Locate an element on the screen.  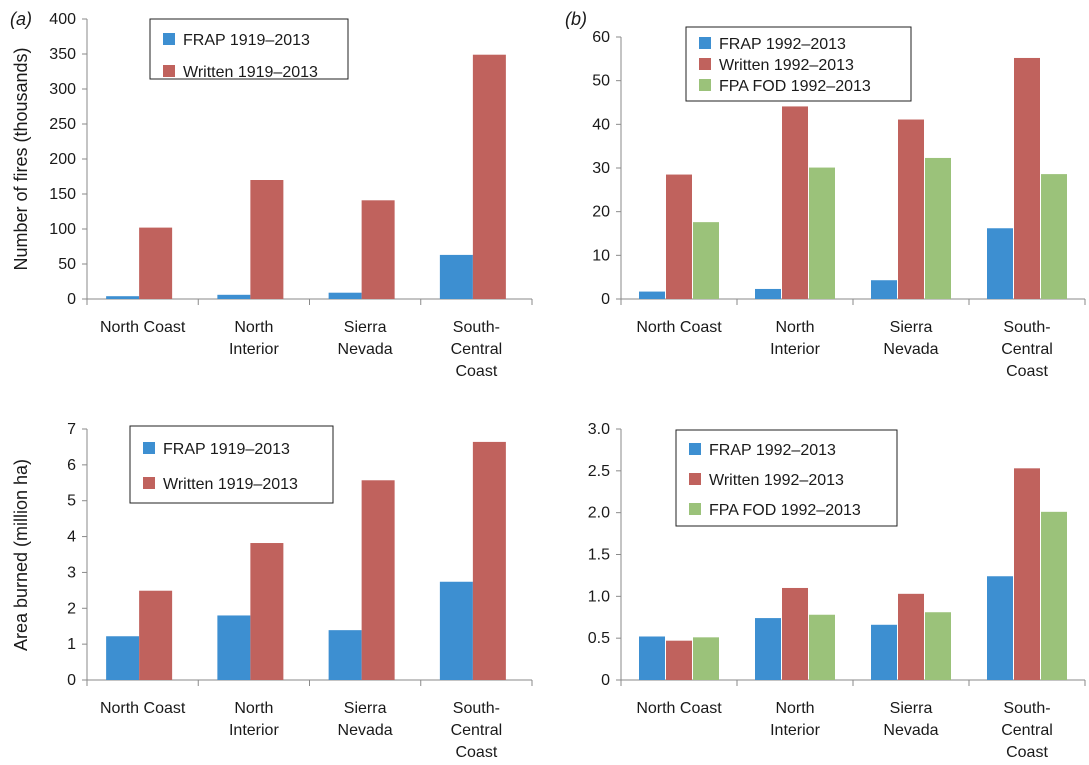
y-tick-label: 30 is located at coordinates (601, 168).